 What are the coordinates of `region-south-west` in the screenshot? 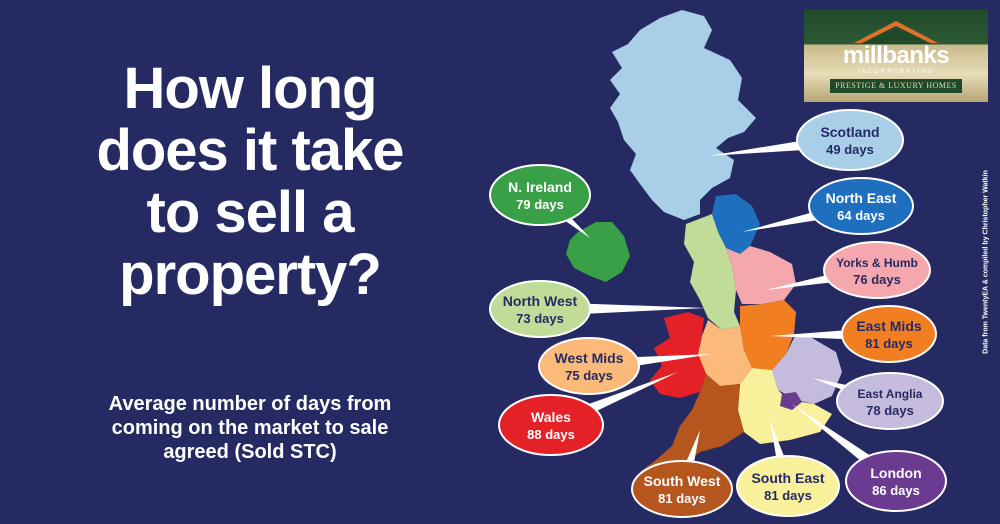 It's located at (692, 428).